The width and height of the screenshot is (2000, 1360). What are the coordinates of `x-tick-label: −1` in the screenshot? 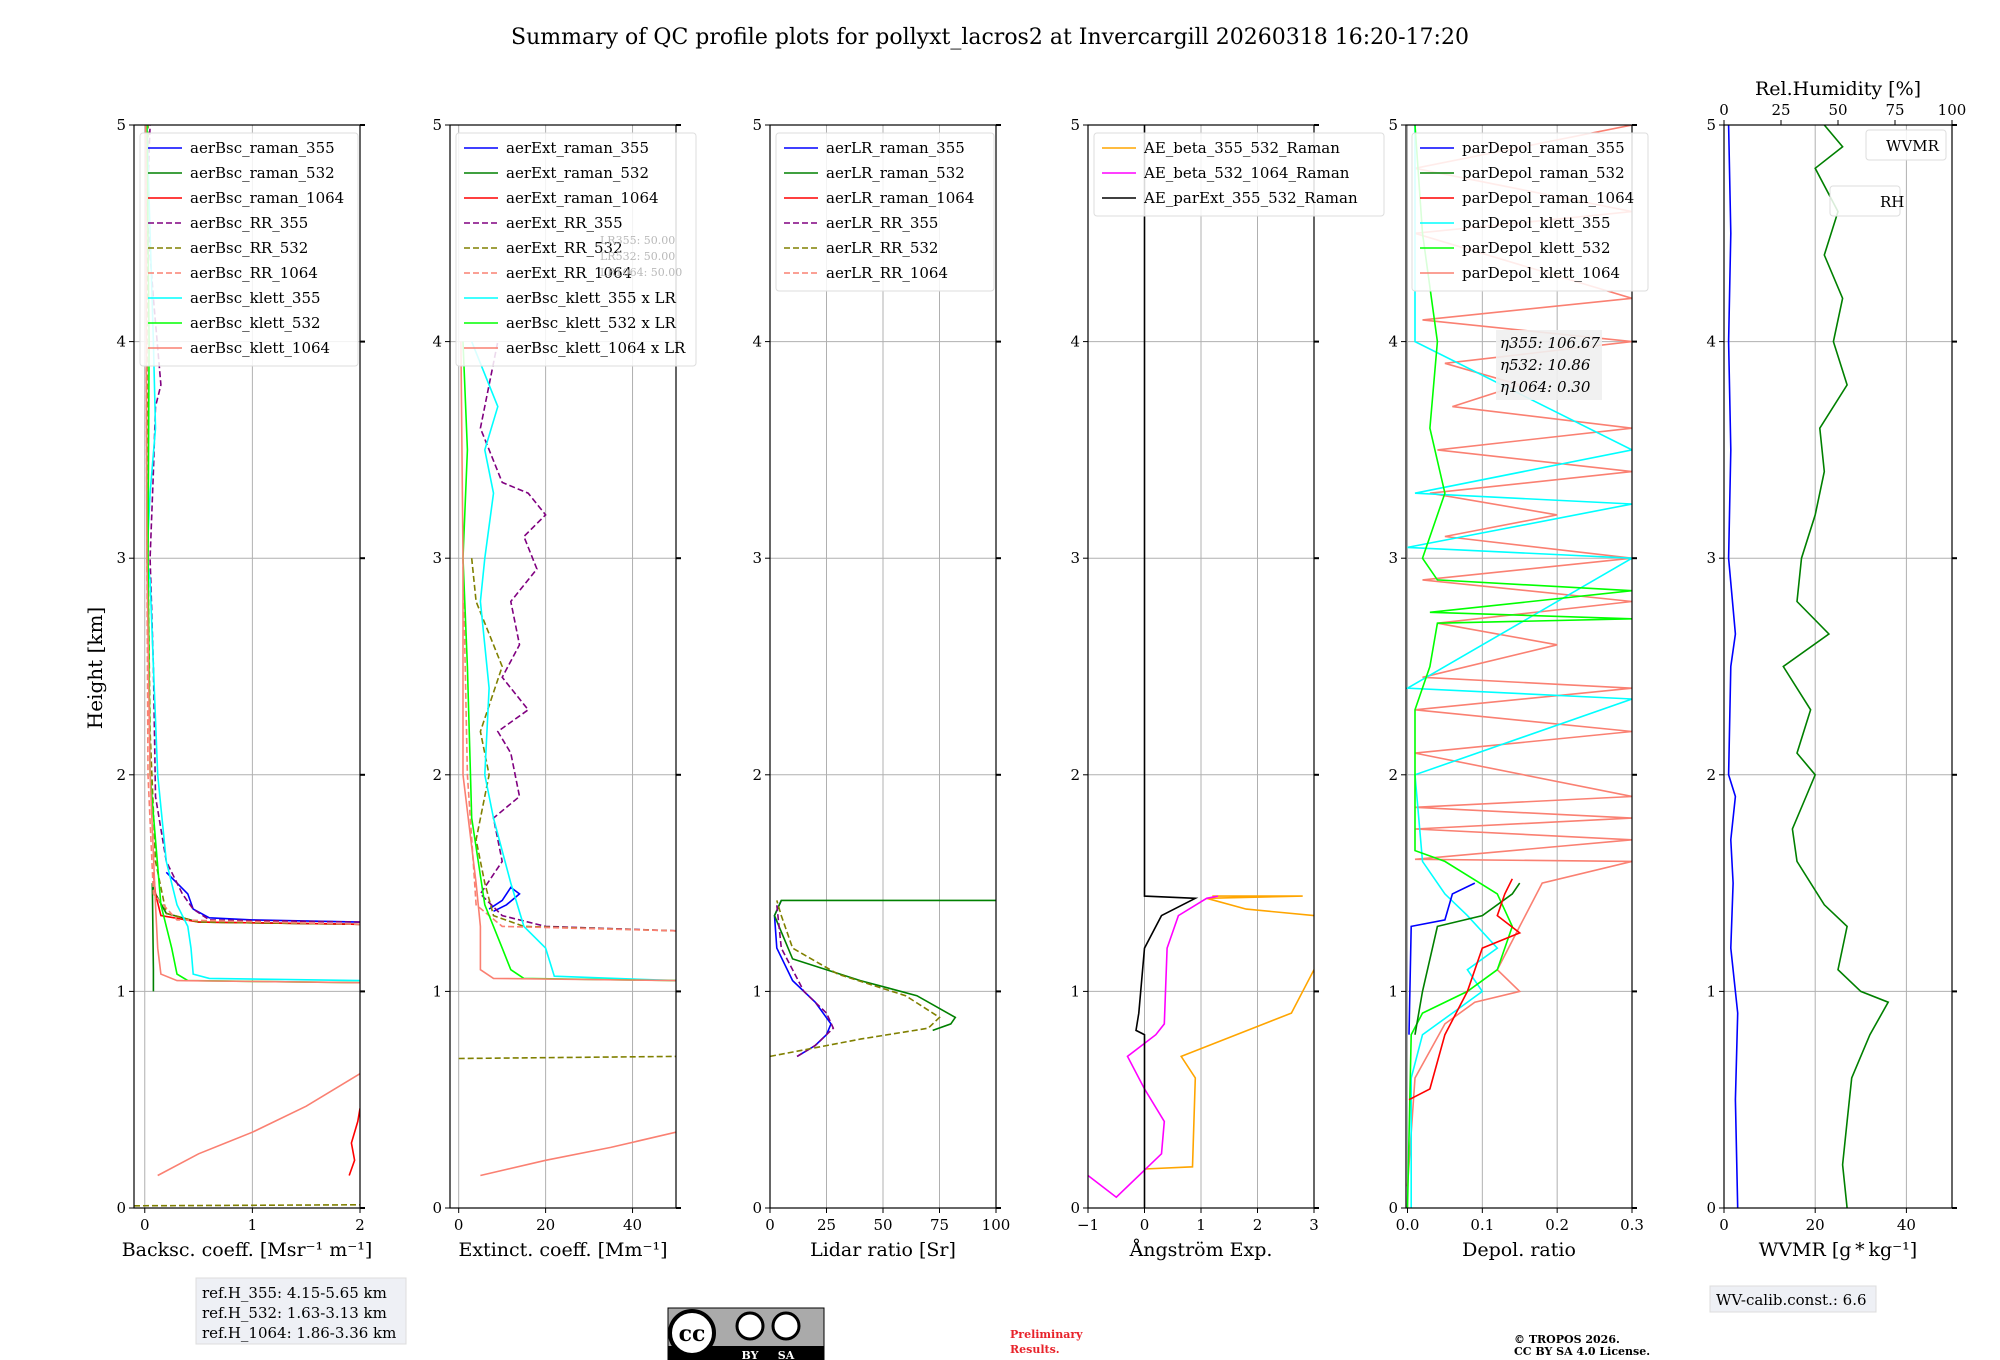 It's located at (1088, 1225).